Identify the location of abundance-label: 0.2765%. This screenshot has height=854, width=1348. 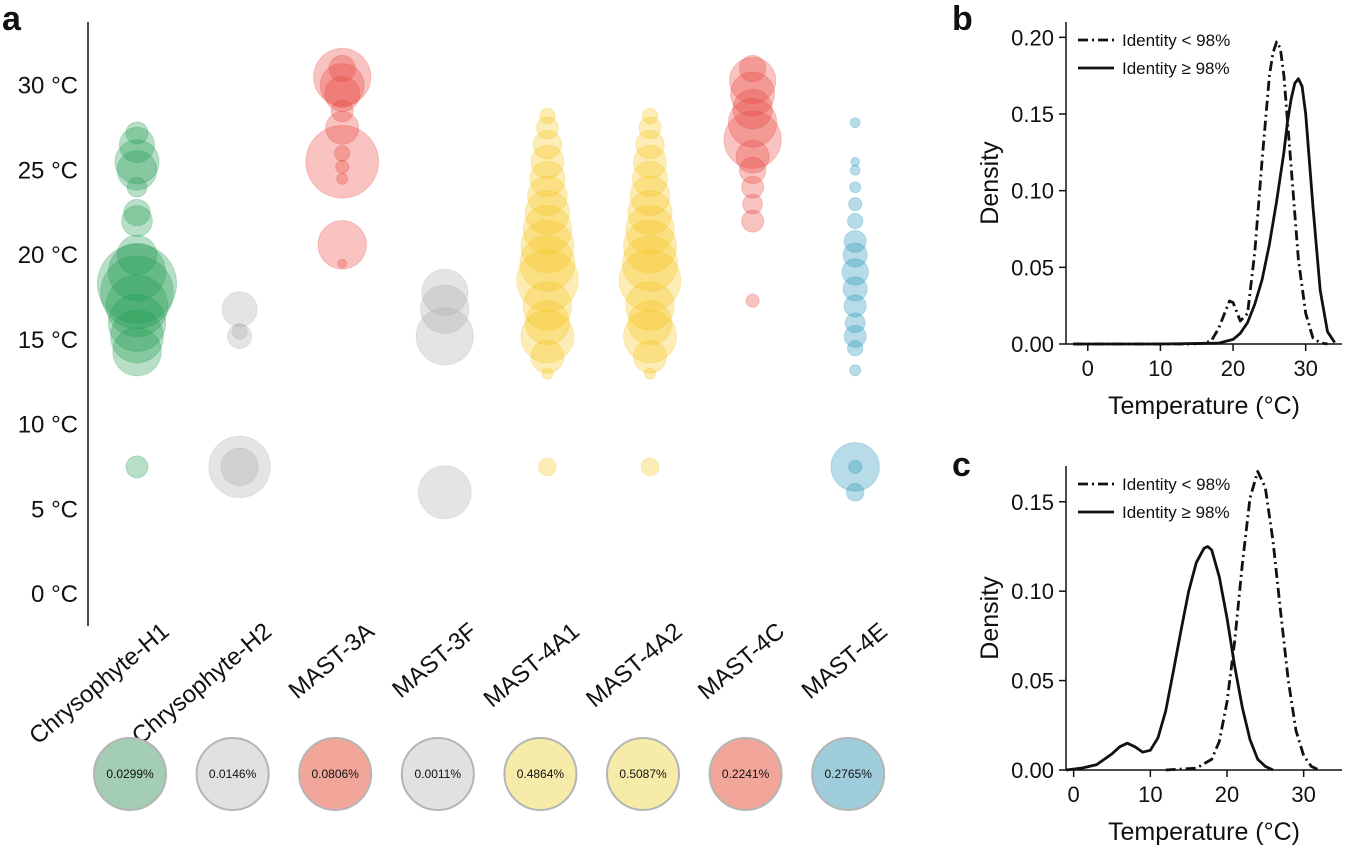
(849, 774).